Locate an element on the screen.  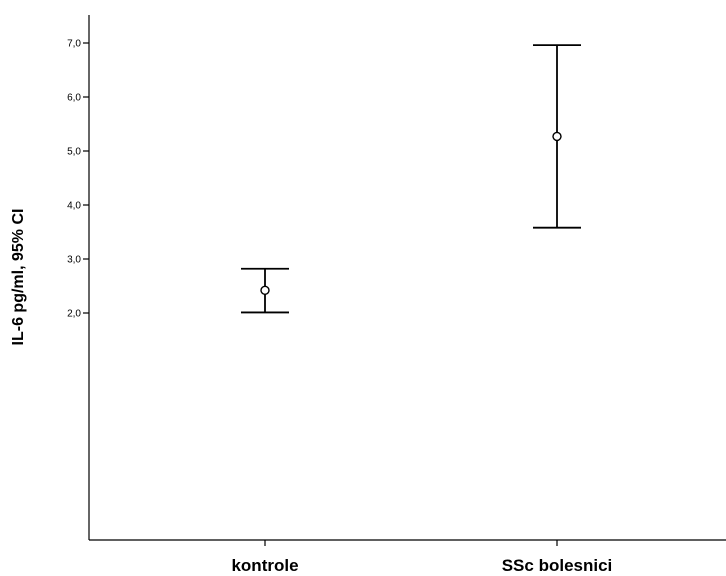
x-ticks: kontrole SSc bolesnici is located at coordinates (421, 557).